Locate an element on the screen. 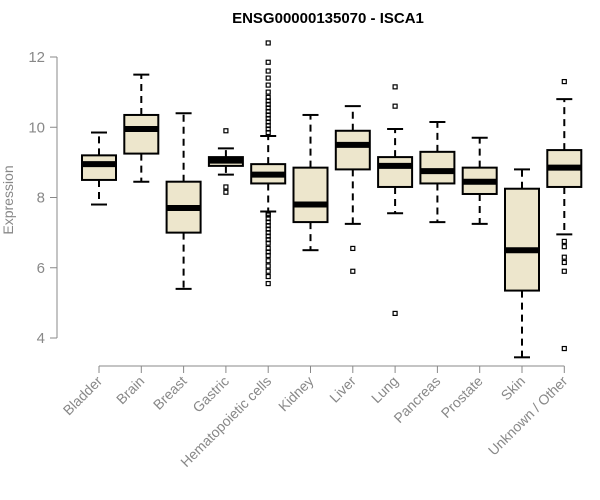 This screenshot has height=500, width=600. x-tick-label: Prostate is located at coordinates (462, 397).